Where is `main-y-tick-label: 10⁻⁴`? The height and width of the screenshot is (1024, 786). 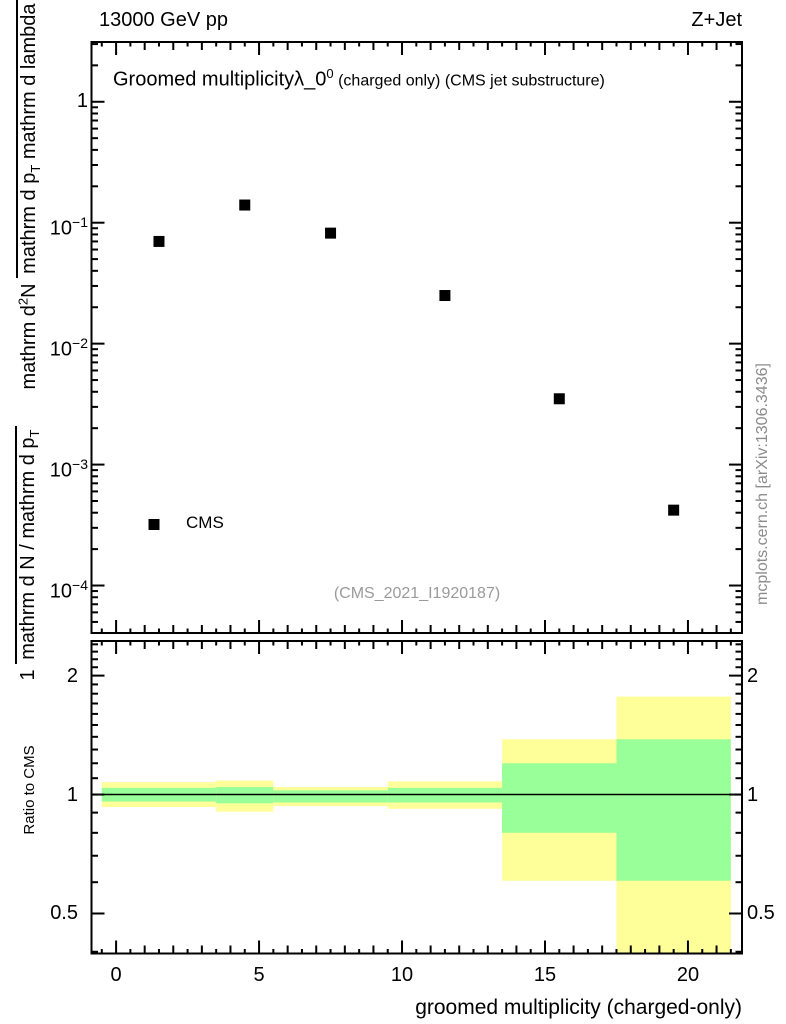 main-y-tick-label: 10⁻⁴ is located at coordinates (68, 589).